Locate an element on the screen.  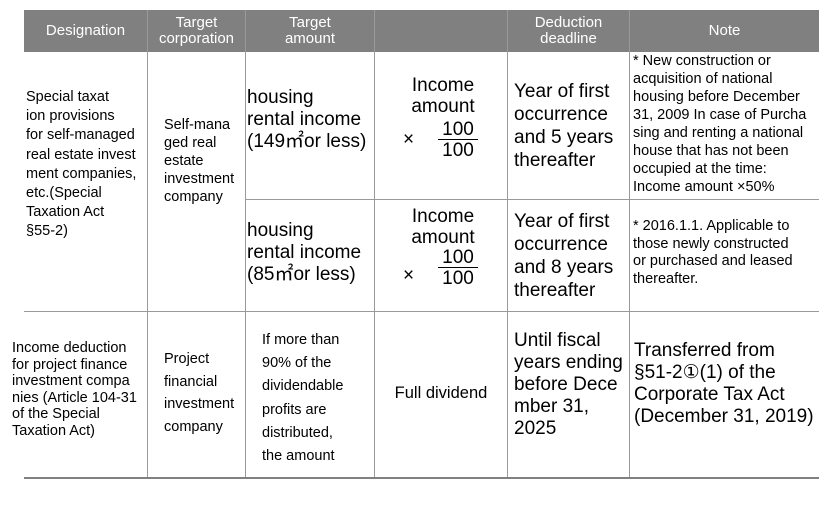
row1a-fraction: 100 100 is located at coordinates (458, 140).